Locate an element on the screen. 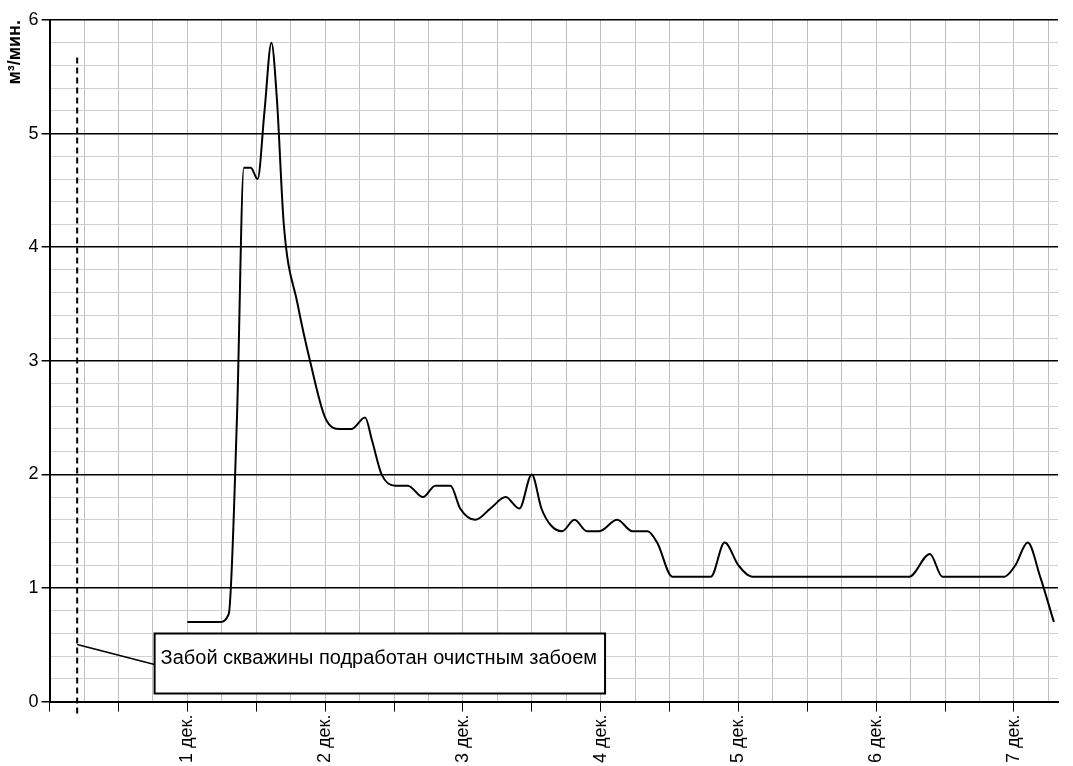 Image resolution: width=1073 pixels, height=766 pixels. y-tick-label: 3 is located at coordinates (33, 359).